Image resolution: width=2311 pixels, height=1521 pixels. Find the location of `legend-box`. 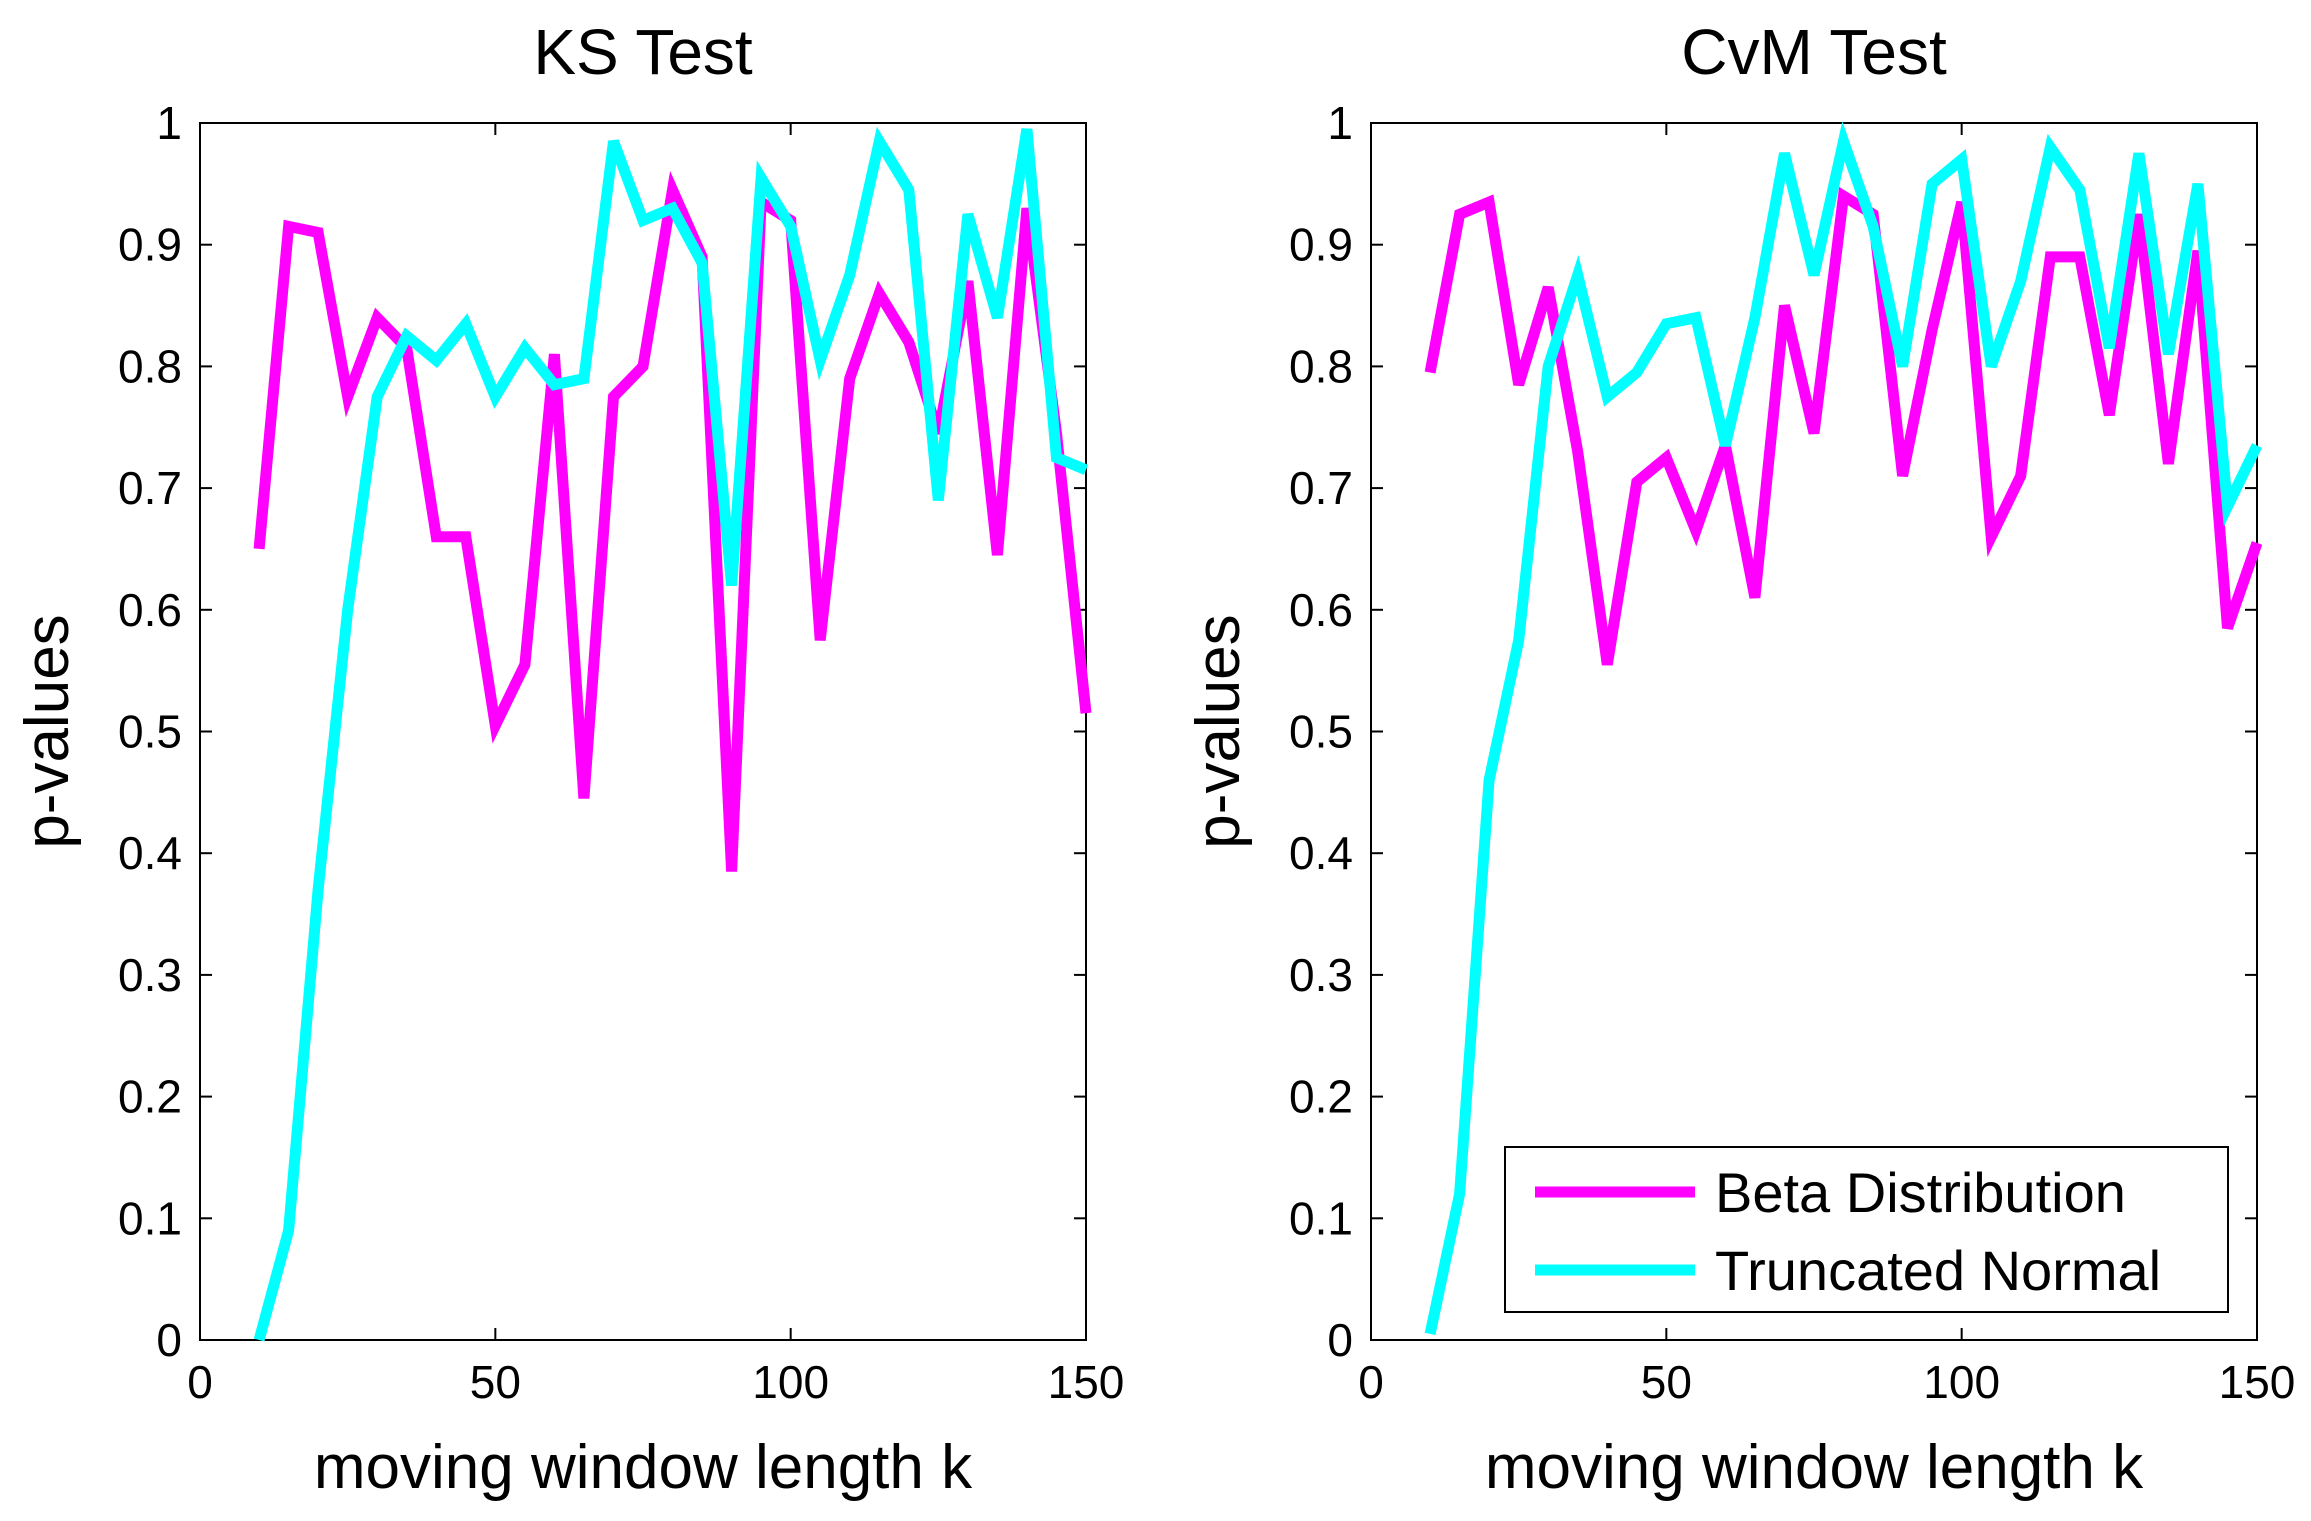

legend-box is located at coordinates (1866, 1229).